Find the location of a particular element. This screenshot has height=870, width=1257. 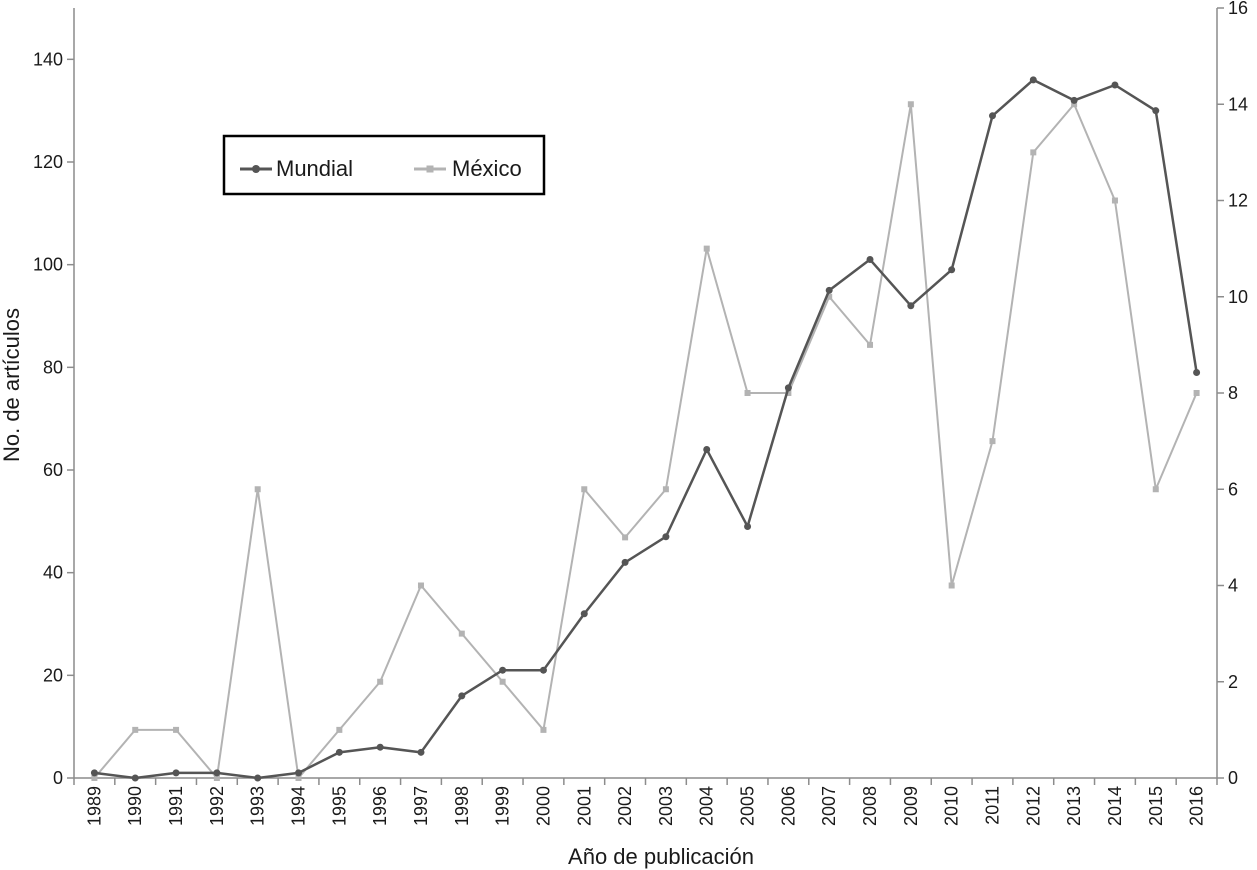

x-tick-label: 1997 is located at coordinates (421, 806).